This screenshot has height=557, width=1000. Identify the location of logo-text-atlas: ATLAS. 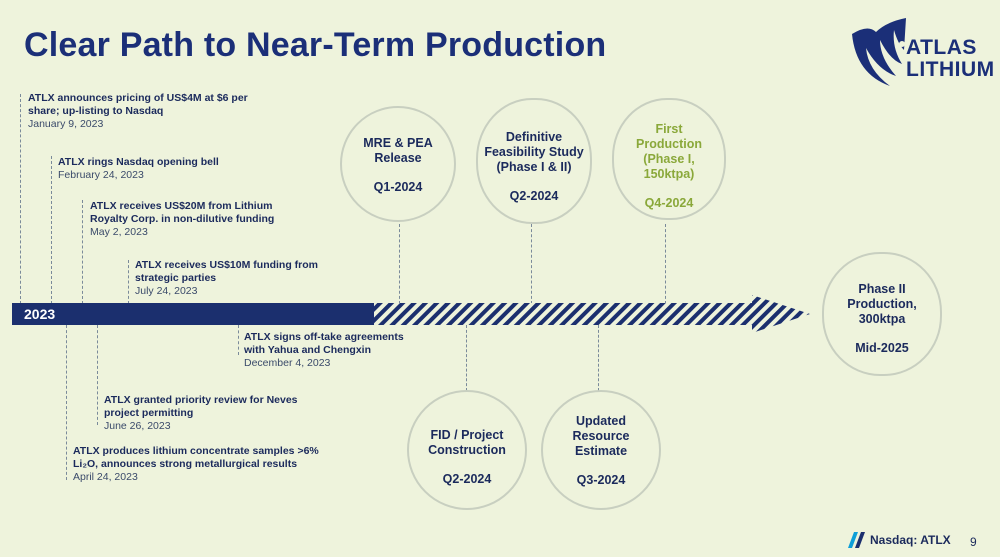
(941, 47).